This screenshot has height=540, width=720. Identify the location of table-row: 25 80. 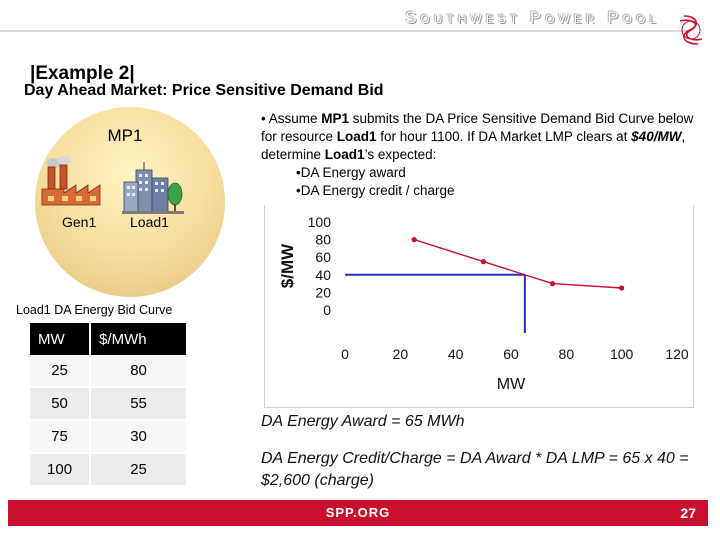
(109, 371).